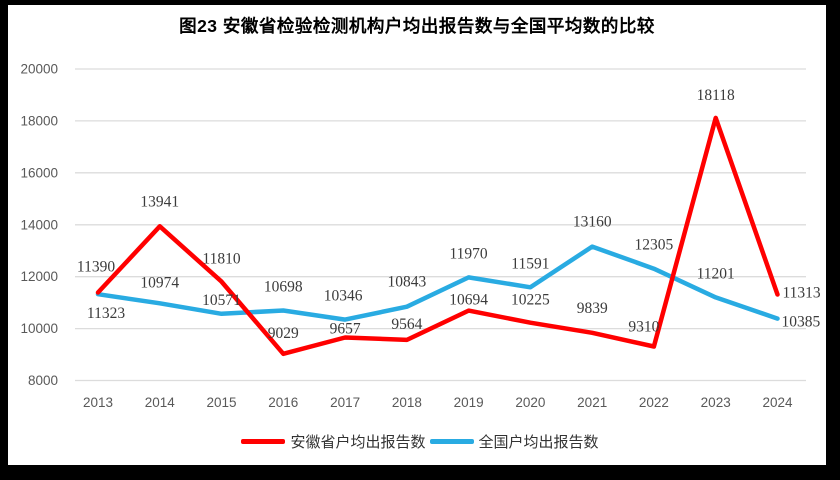 This screenshot has height=480, width=840. Describe the element at coordinates (160, 402) in the screenshot. I see `x-tick-label: 2014` at that location.